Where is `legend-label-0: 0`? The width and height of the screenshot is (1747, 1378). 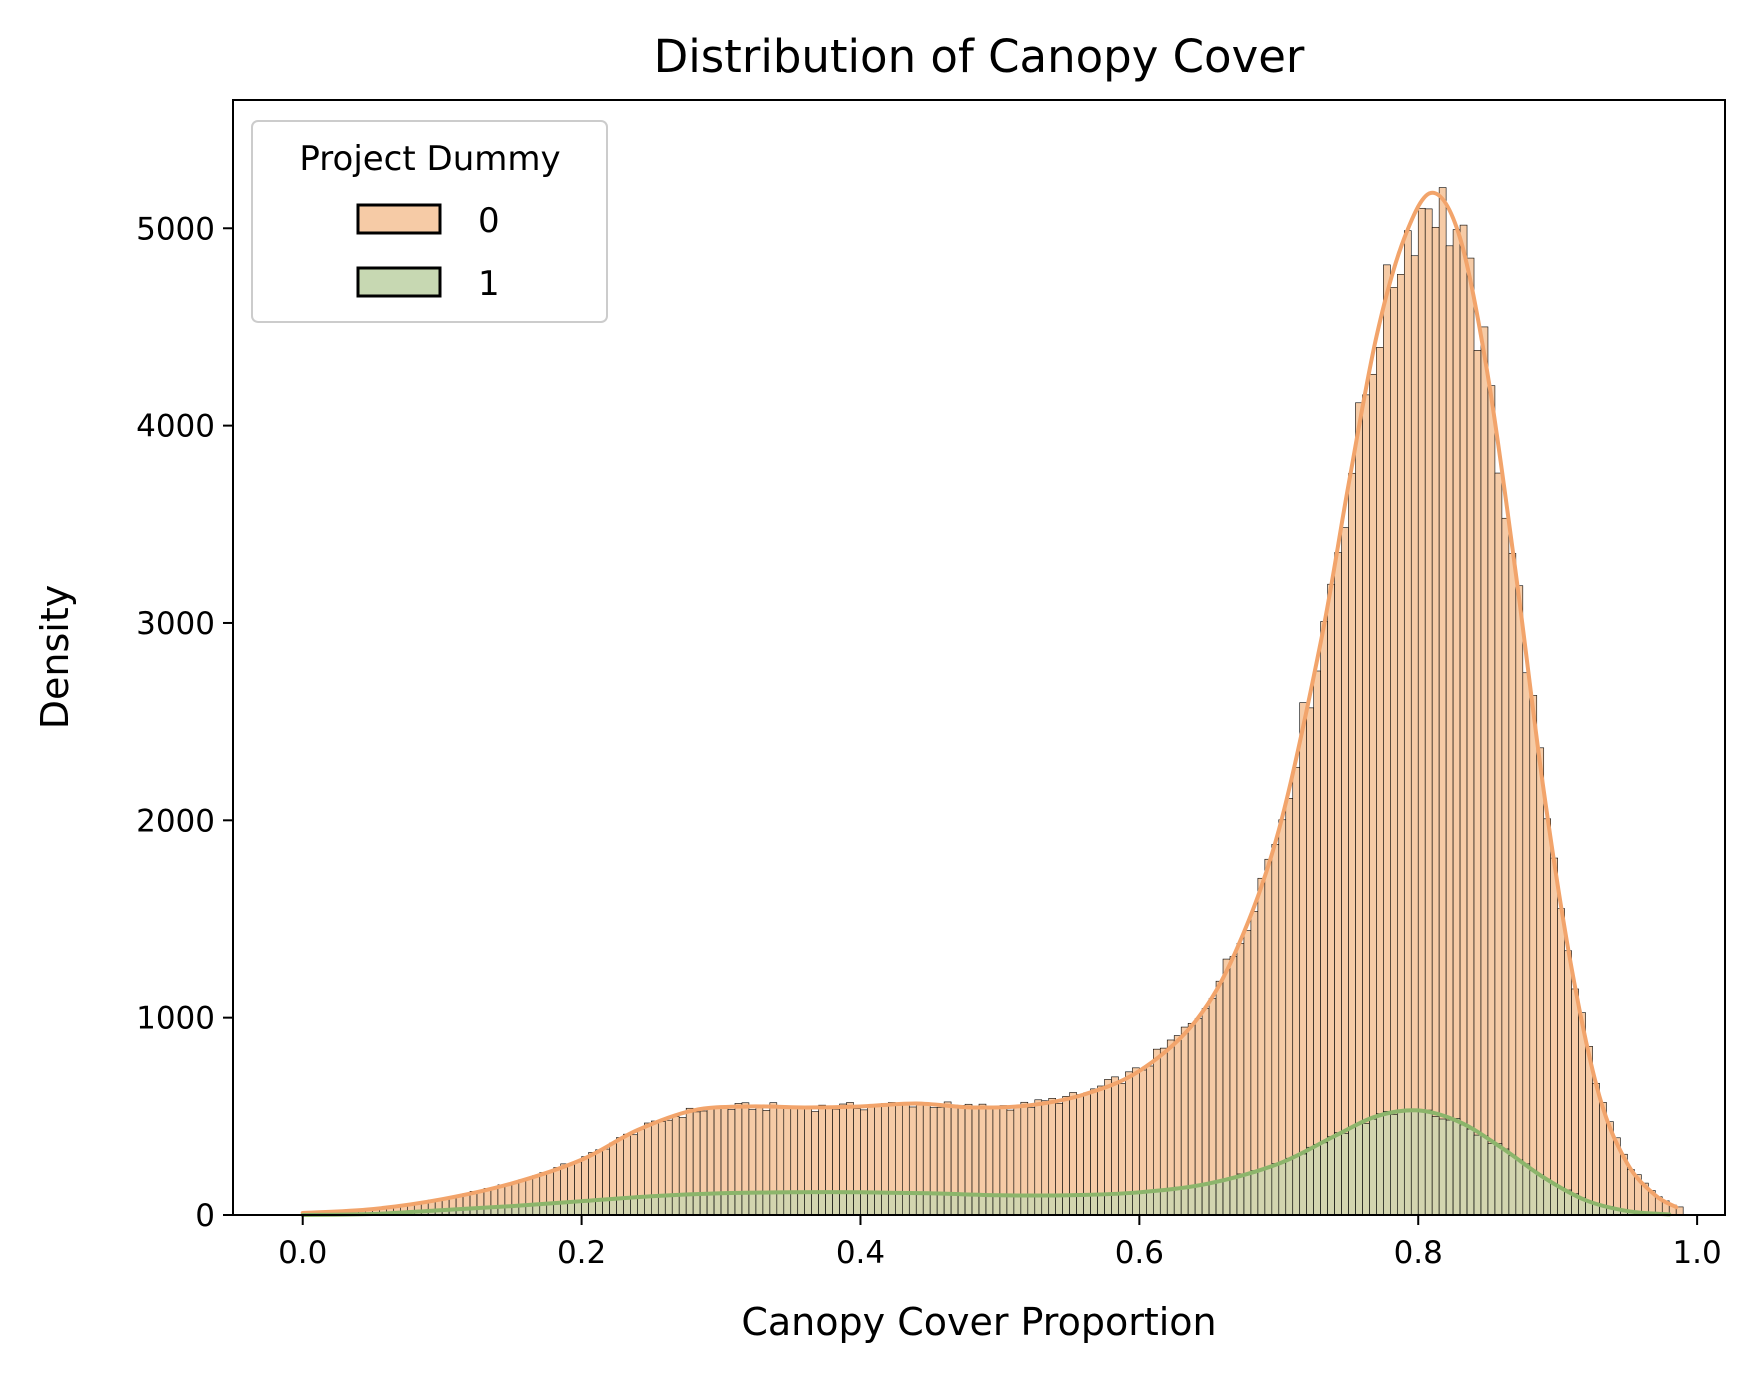
legend-label-0: 0 is located at coordinates (489, 221).